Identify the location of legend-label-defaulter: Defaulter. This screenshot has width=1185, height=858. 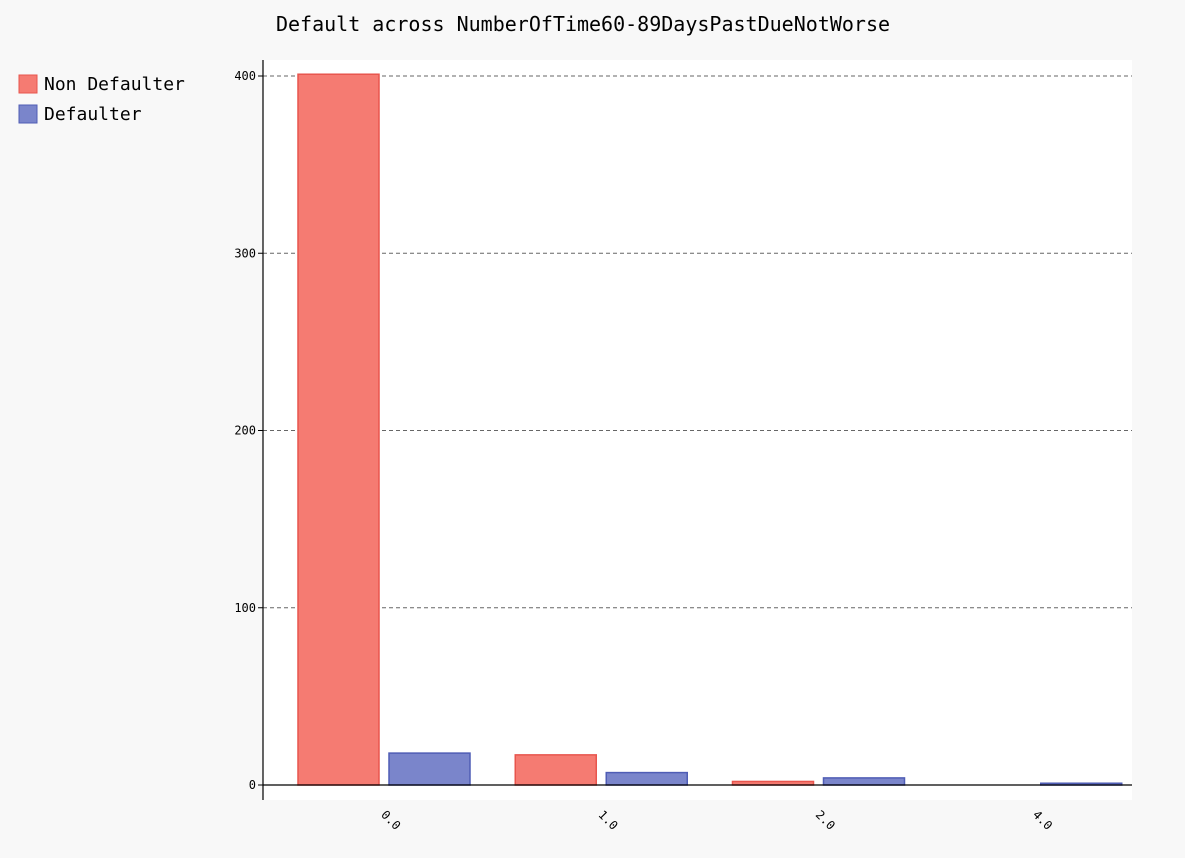
(93, 114).